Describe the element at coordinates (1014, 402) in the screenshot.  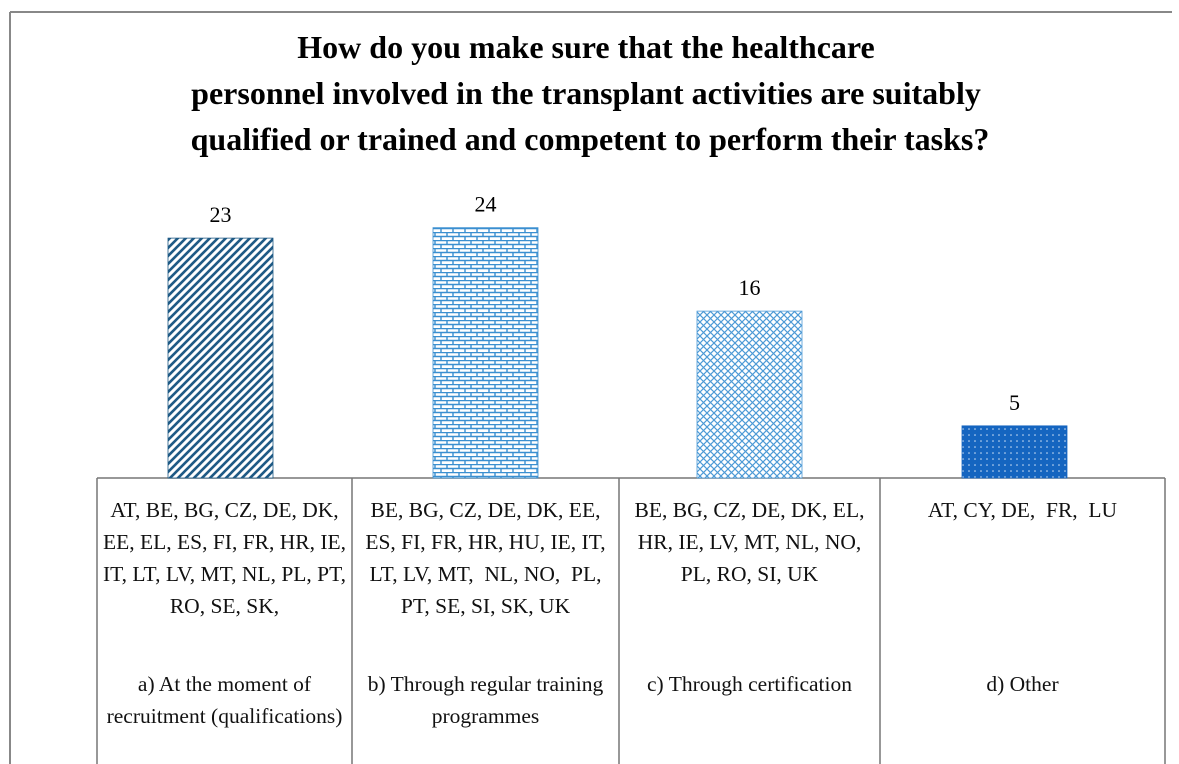
I see `value-label: 5` at that location.